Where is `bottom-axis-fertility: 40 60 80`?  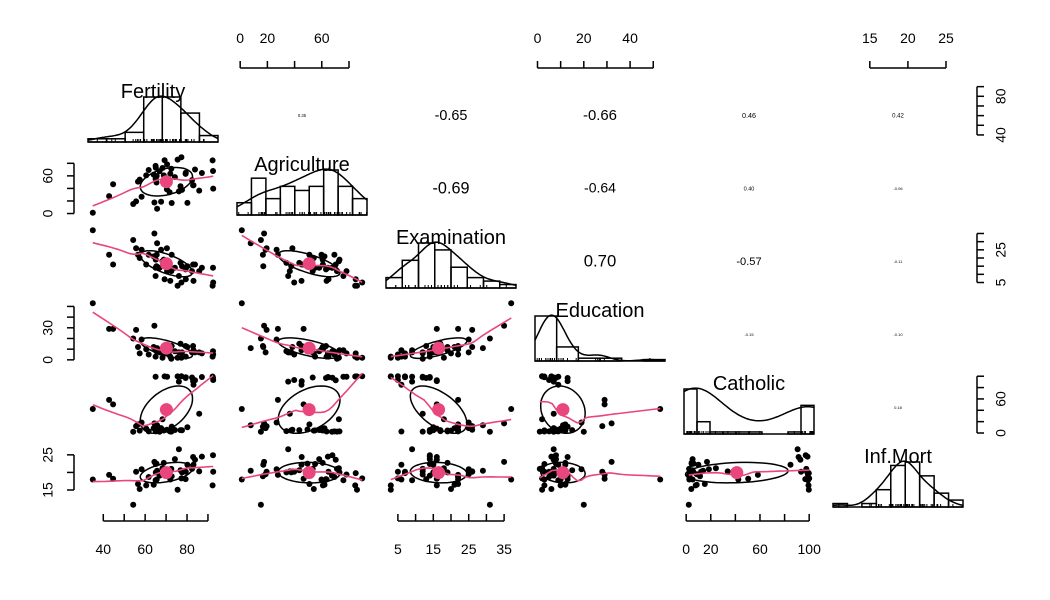 bottom-axis-fertility: 40 60 80 is located at coordinates (152, 535).